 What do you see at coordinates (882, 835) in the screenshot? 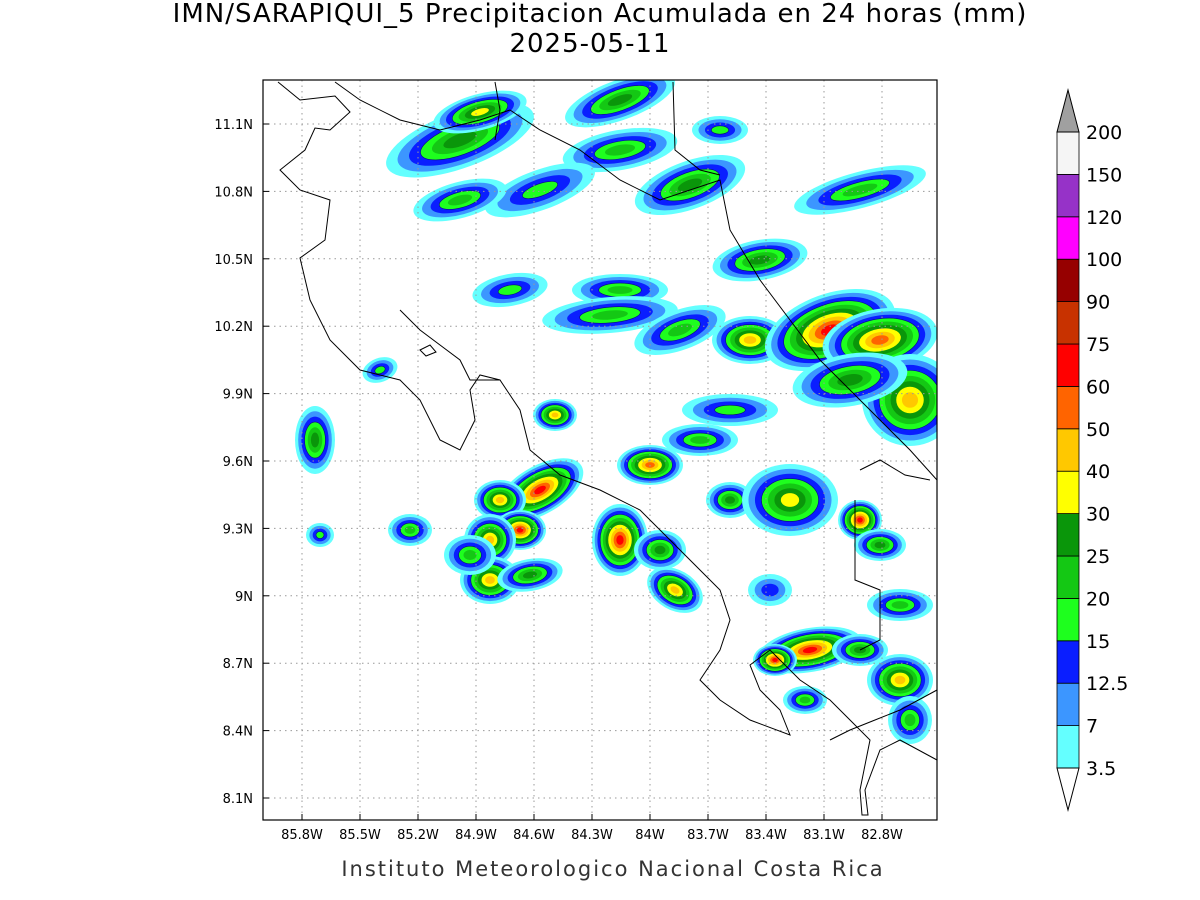
I see `lon-label: 82.8W` at bounding box center [882, 835].